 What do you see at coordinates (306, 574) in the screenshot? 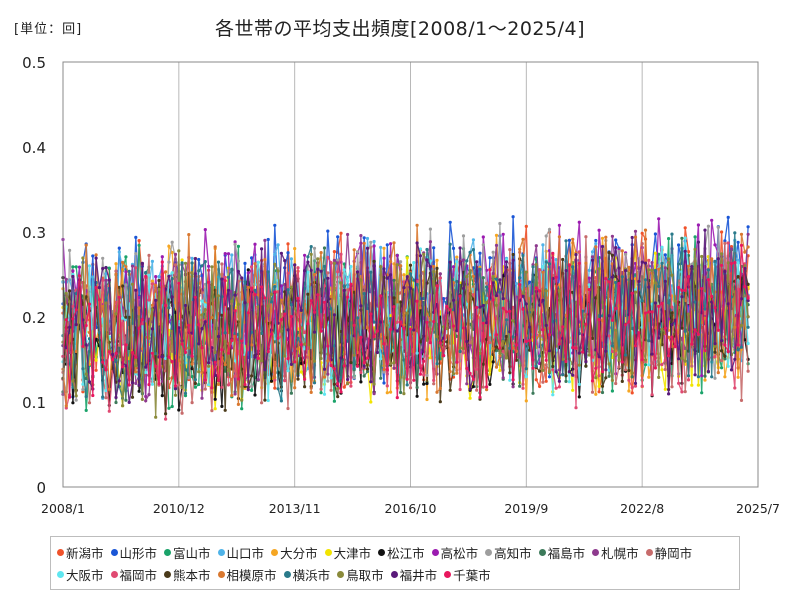
I see `legend-item: 横浜市` at bounding box center [306, 574].